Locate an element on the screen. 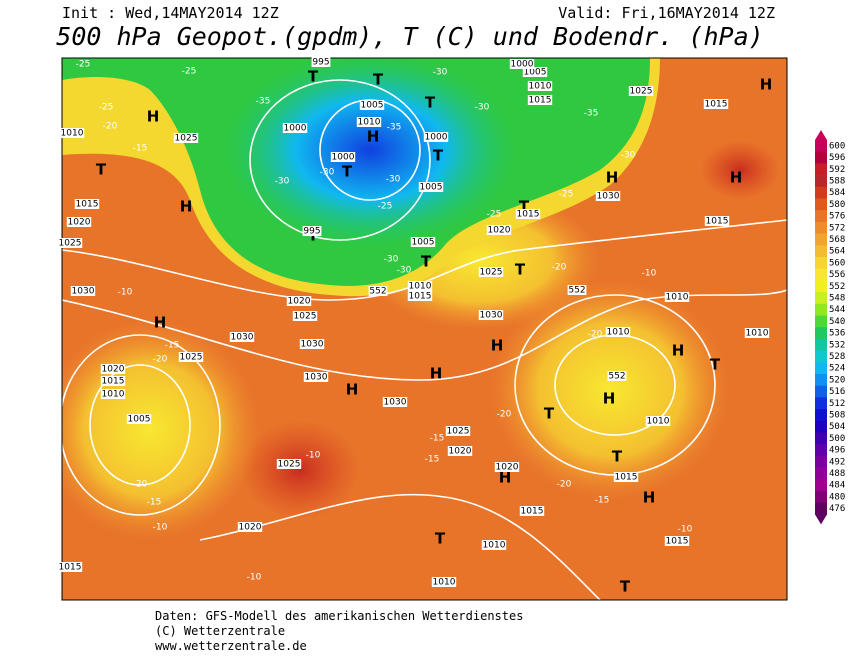 The width and height of the screenshot is (850, 657). legend-label: 536 is located at coordinates (837, 334).